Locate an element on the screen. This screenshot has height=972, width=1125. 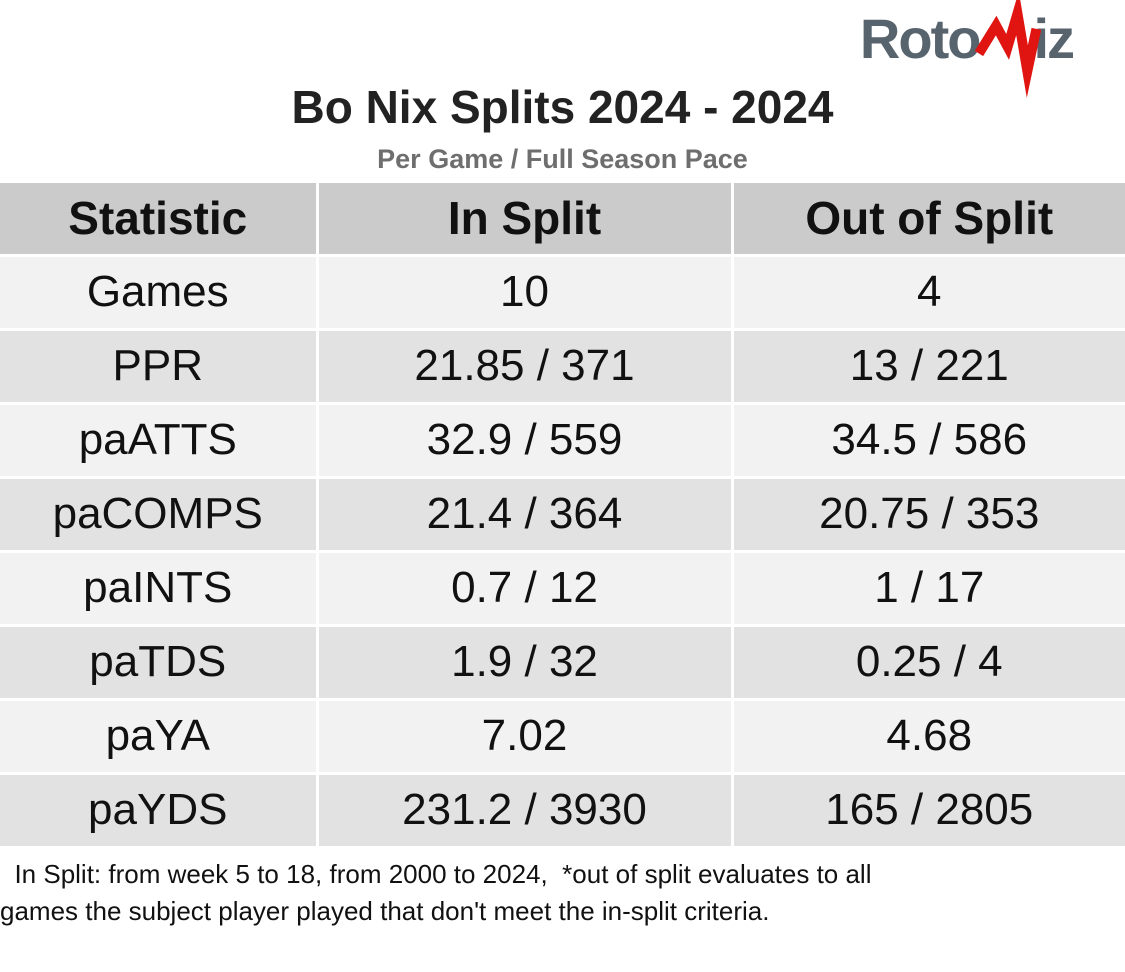
out-of-split-cell: 4 is located at coordinates (928, 293).